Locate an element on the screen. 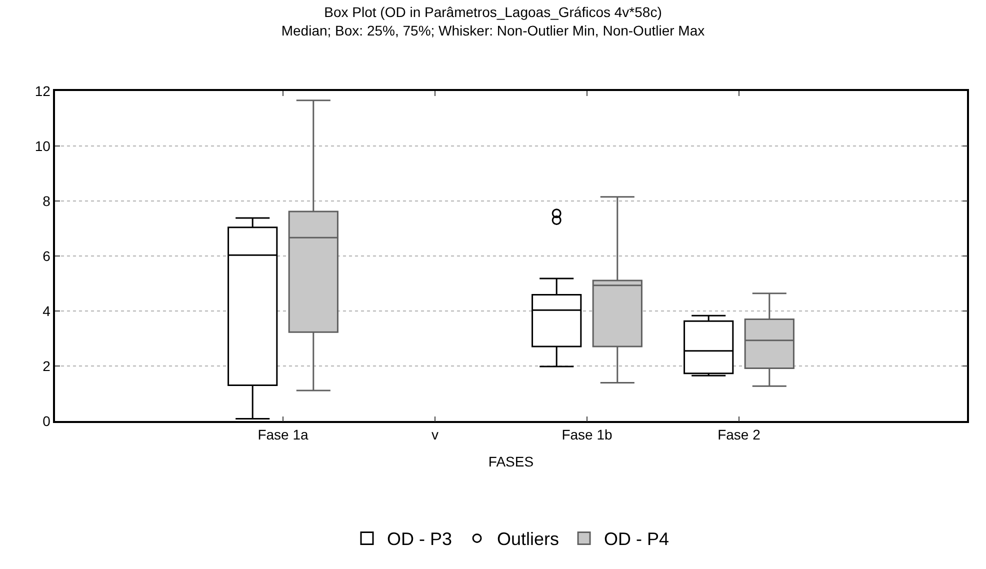 The image size is (986, 569). y-tick-label: 2 is located at coordinates (46, 366).